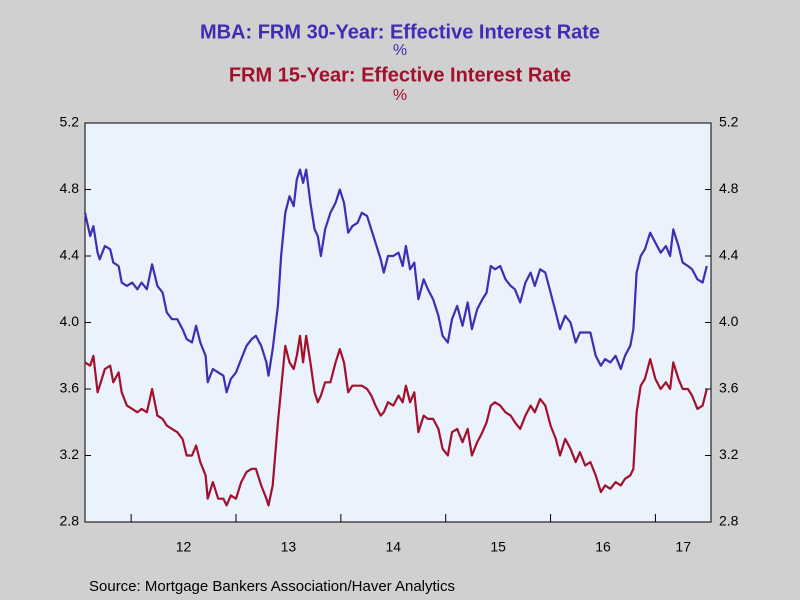  Describe the element at coordinates (729, 388) in the screenshot. I see `y2-tick-label: 3.6` at that location.